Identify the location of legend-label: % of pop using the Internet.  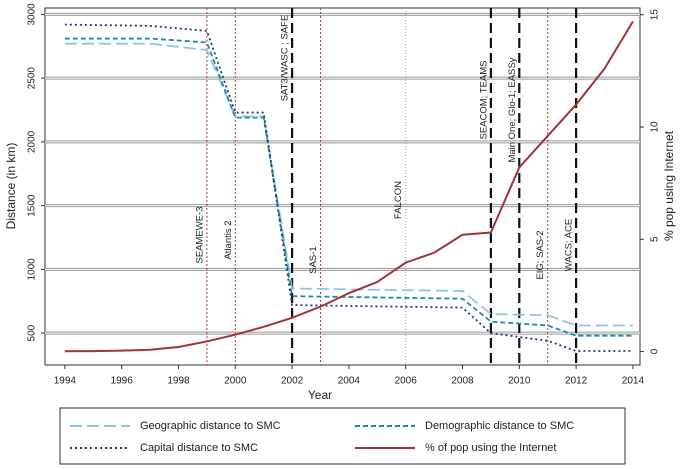
(490, 448).